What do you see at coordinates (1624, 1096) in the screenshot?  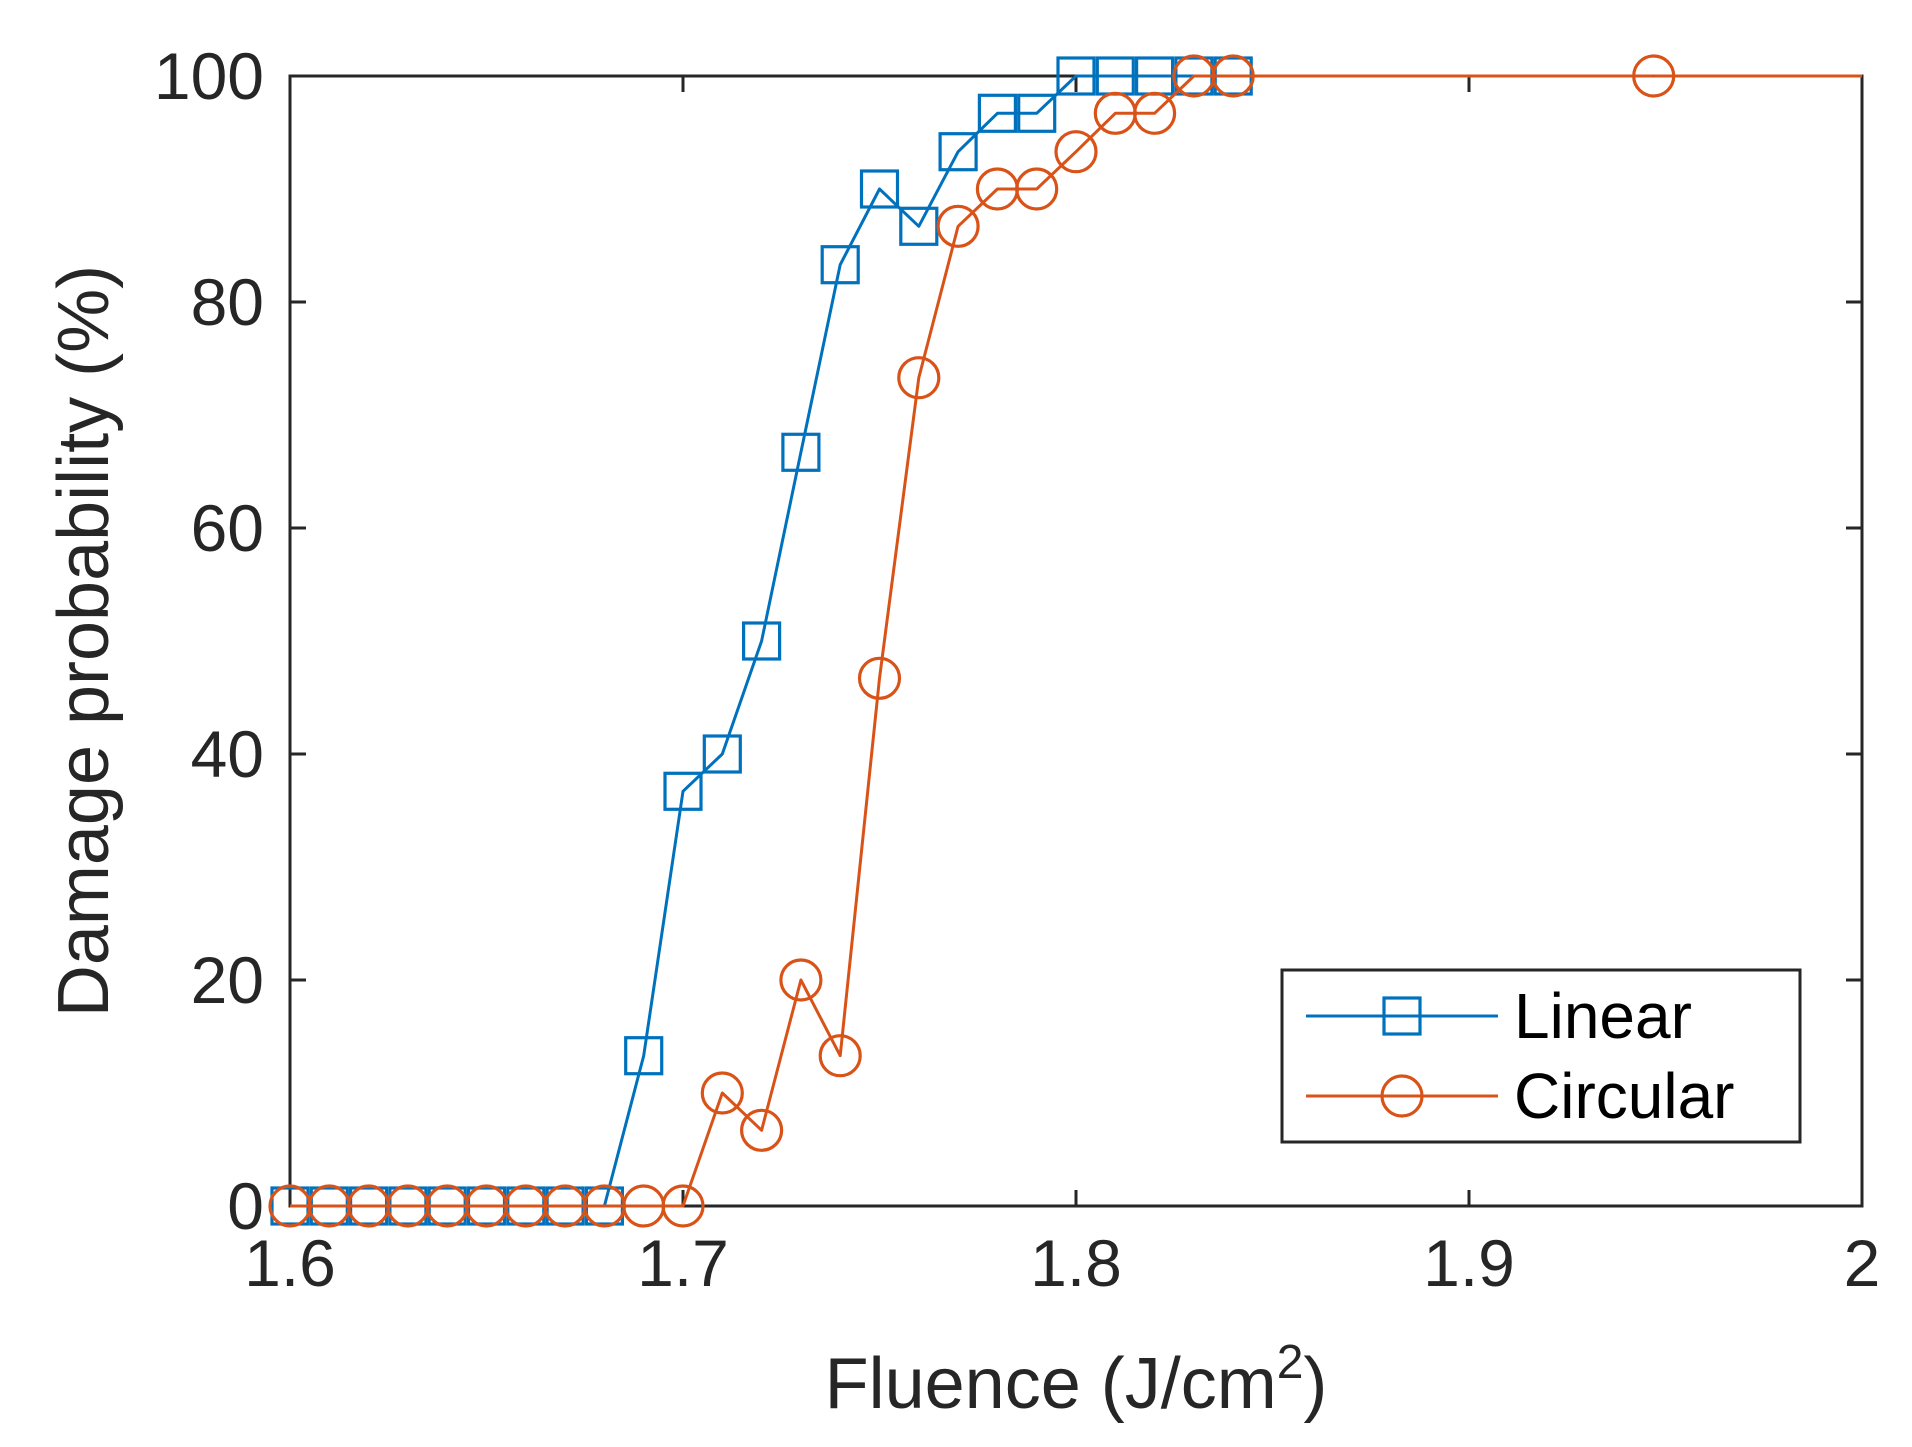 I see `legend-label-circular: Circular` at bounding box center [1624, 1096].